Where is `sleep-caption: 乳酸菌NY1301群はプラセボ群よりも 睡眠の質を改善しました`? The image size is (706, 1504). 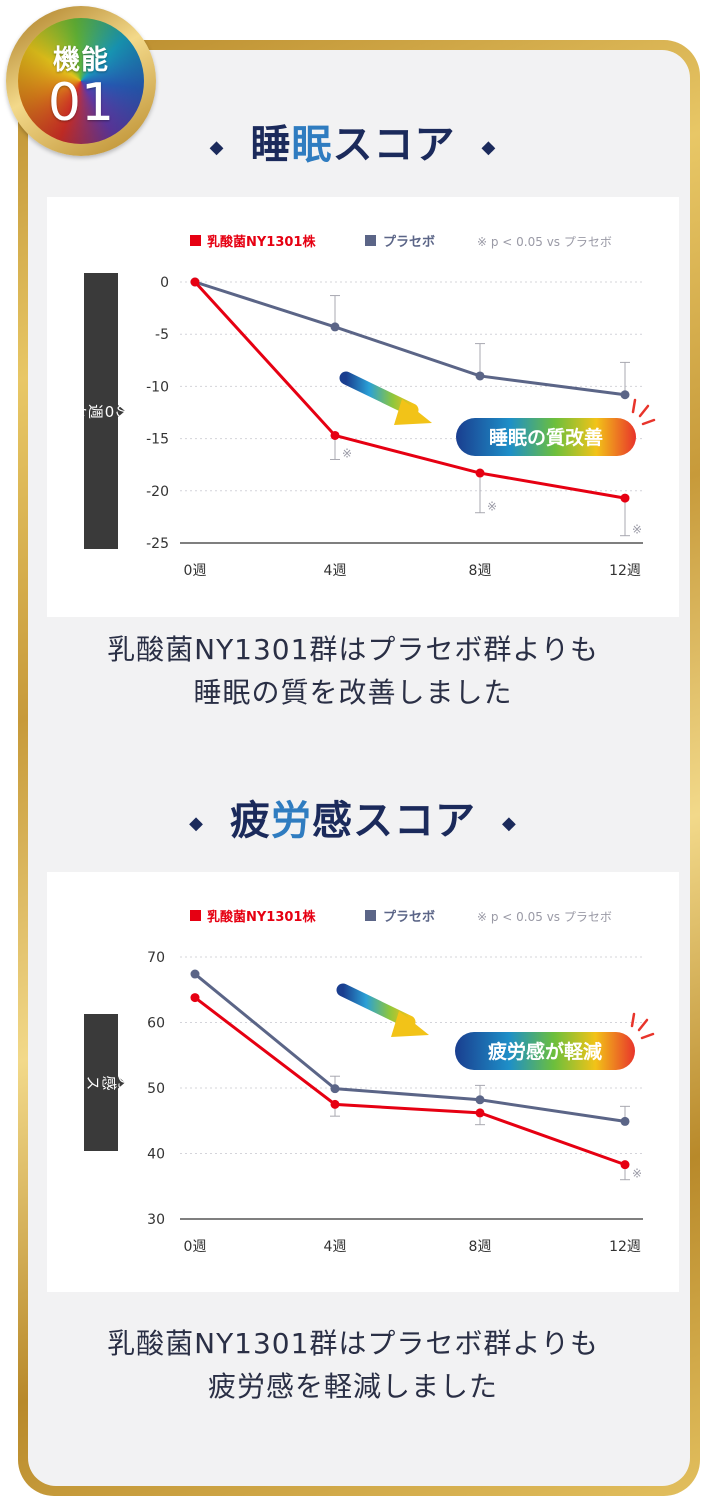 sleep-caption: 乳酸菌NY1301群はプラセボ群よりも 睡眠の質を改善しました is located at coordinates (353, 671).